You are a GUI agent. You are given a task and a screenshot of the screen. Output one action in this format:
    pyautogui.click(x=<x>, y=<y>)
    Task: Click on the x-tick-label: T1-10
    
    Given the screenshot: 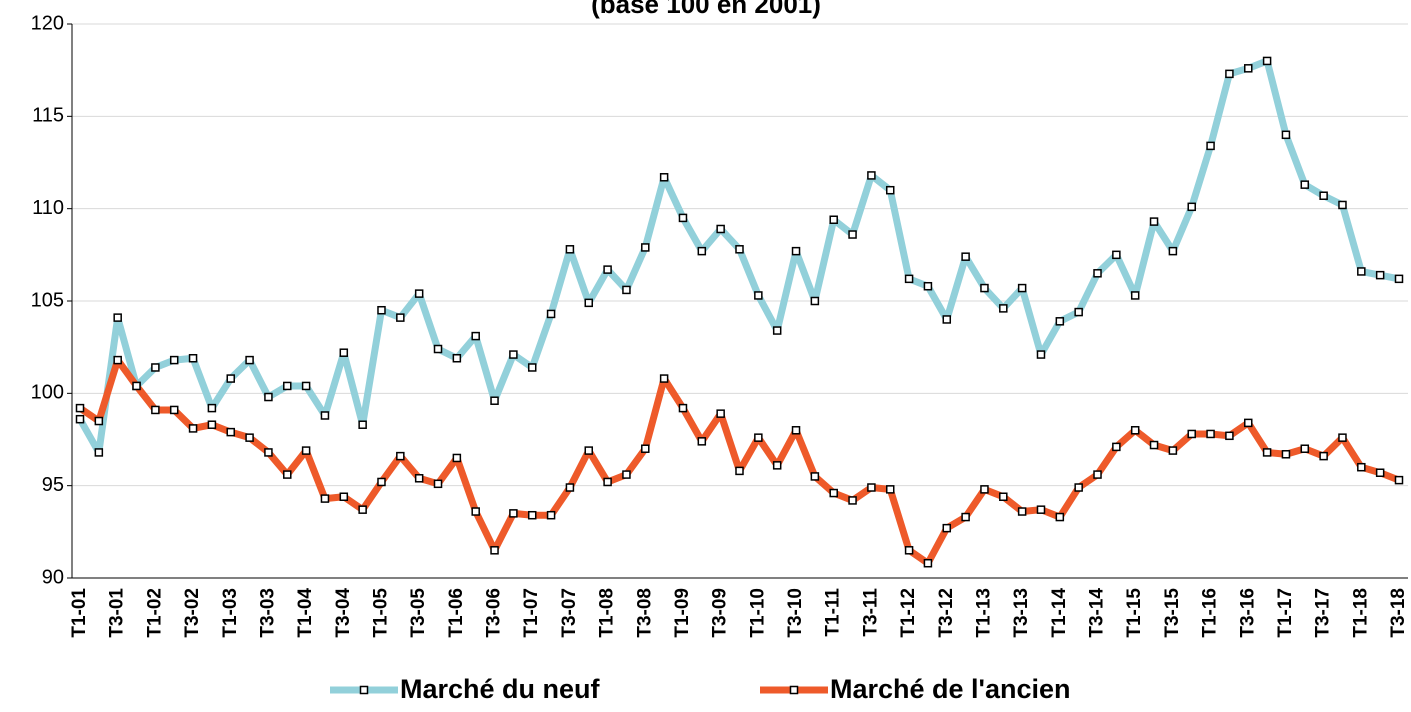 What is the action you would take?
    pyautogui.click(x=757, y=613)
    